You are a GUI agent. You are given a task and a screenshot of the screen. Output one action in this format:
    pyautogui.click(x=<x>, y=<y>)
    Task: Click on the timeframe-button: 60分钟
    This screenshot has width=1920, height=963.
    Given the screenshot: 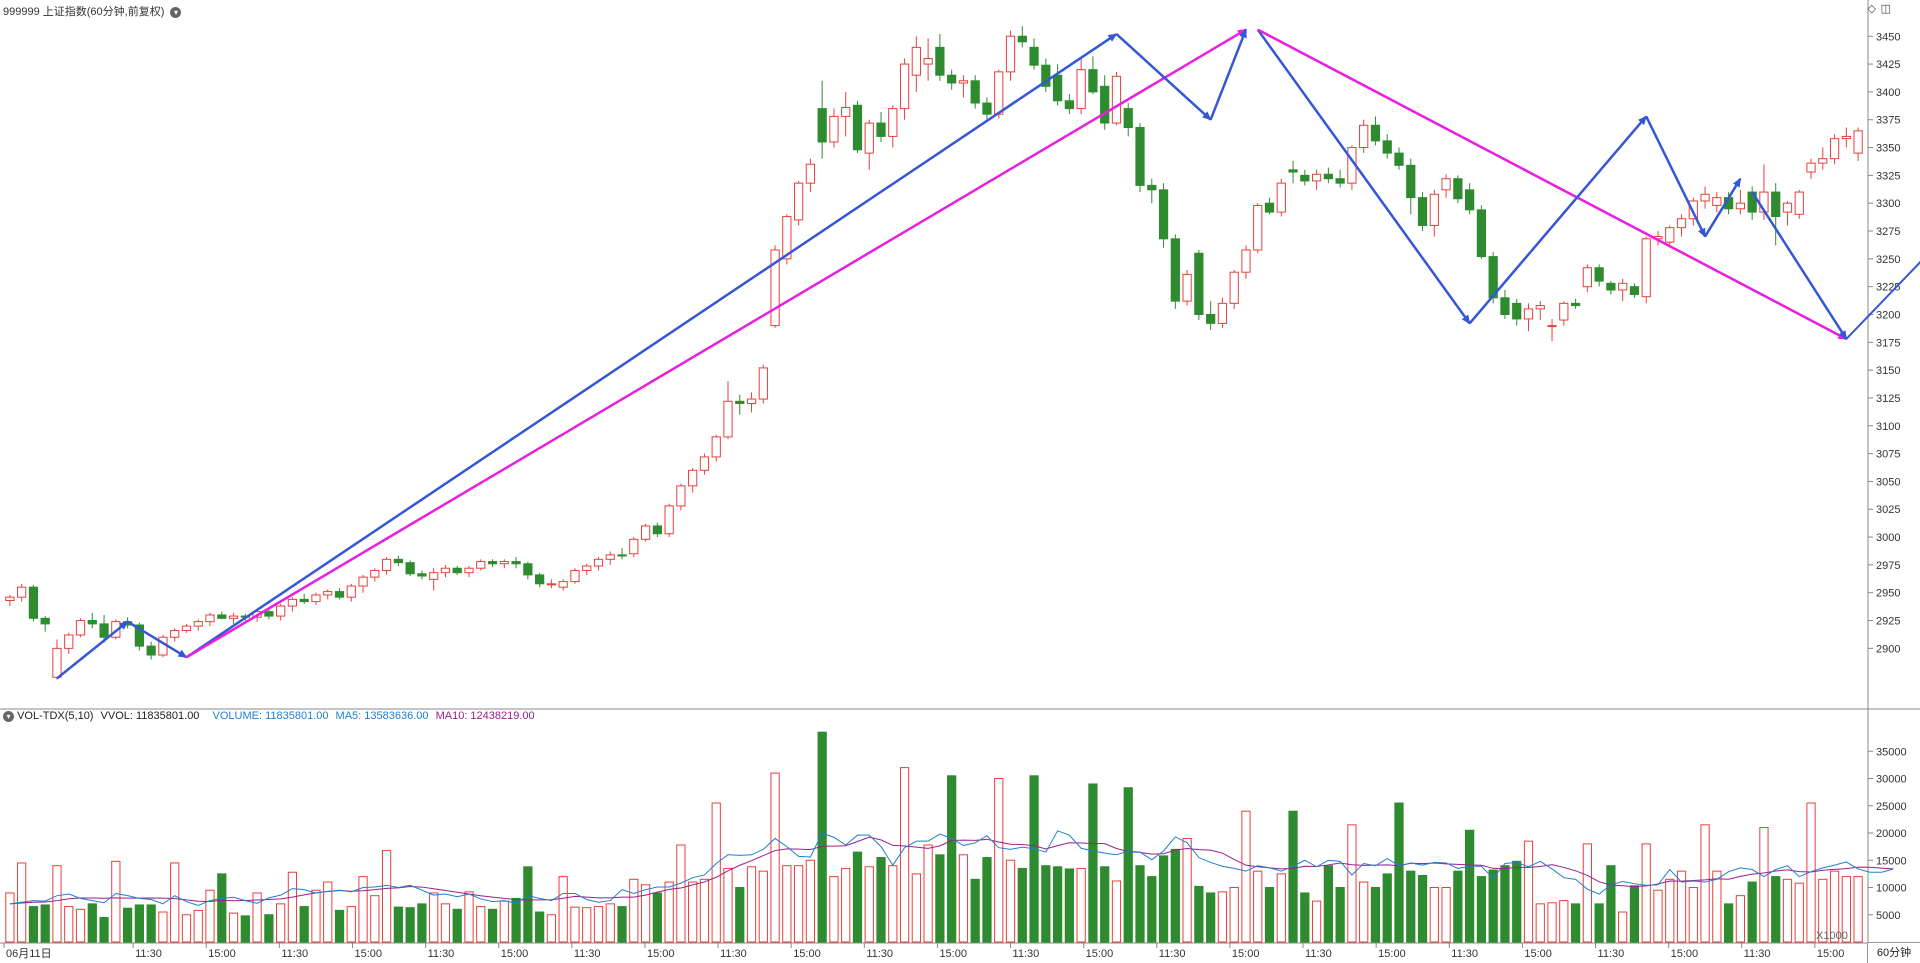 What is the action you would take?
    pyautogui.click(x=1893, y=952)
    